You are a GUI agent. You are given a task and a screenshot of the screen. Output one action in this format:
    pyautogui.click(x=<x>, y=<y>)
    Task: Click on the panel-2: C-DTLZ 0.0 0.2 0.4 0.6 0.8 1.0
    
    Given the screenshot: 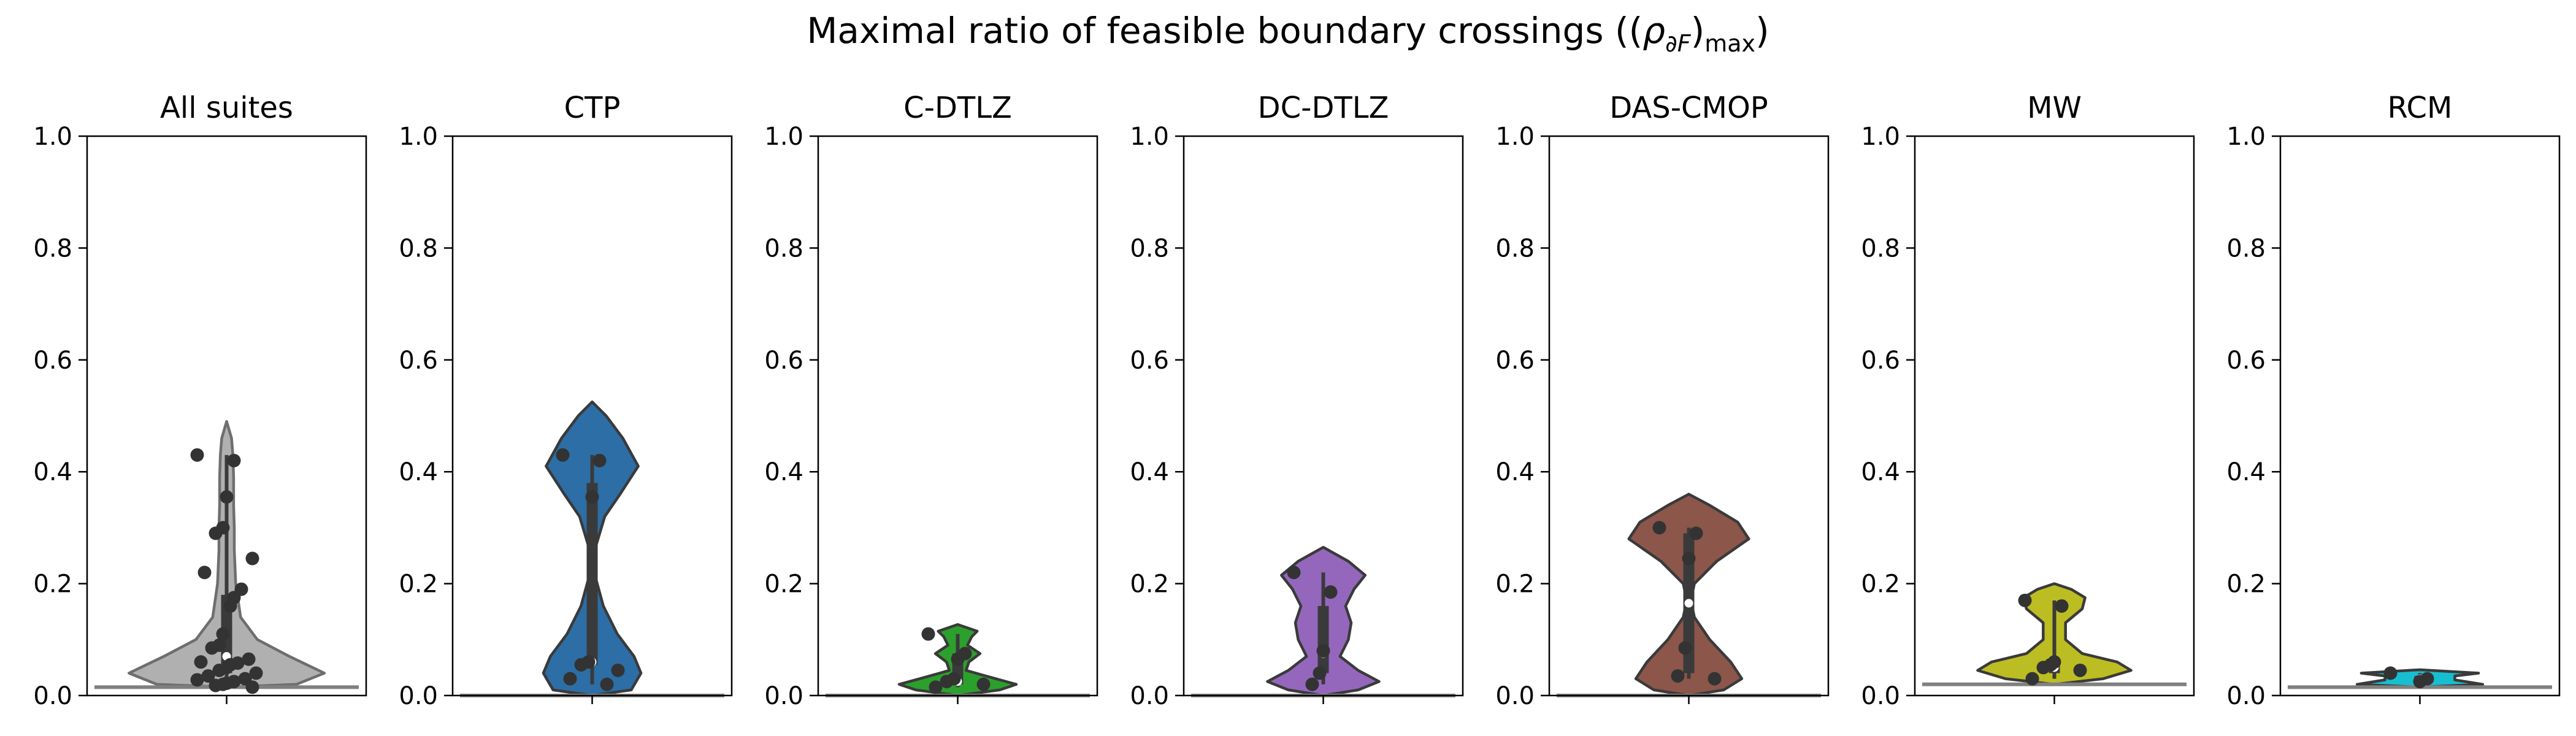 What is the action you would take?
    pyautogui.click(x=931, y=400)
    